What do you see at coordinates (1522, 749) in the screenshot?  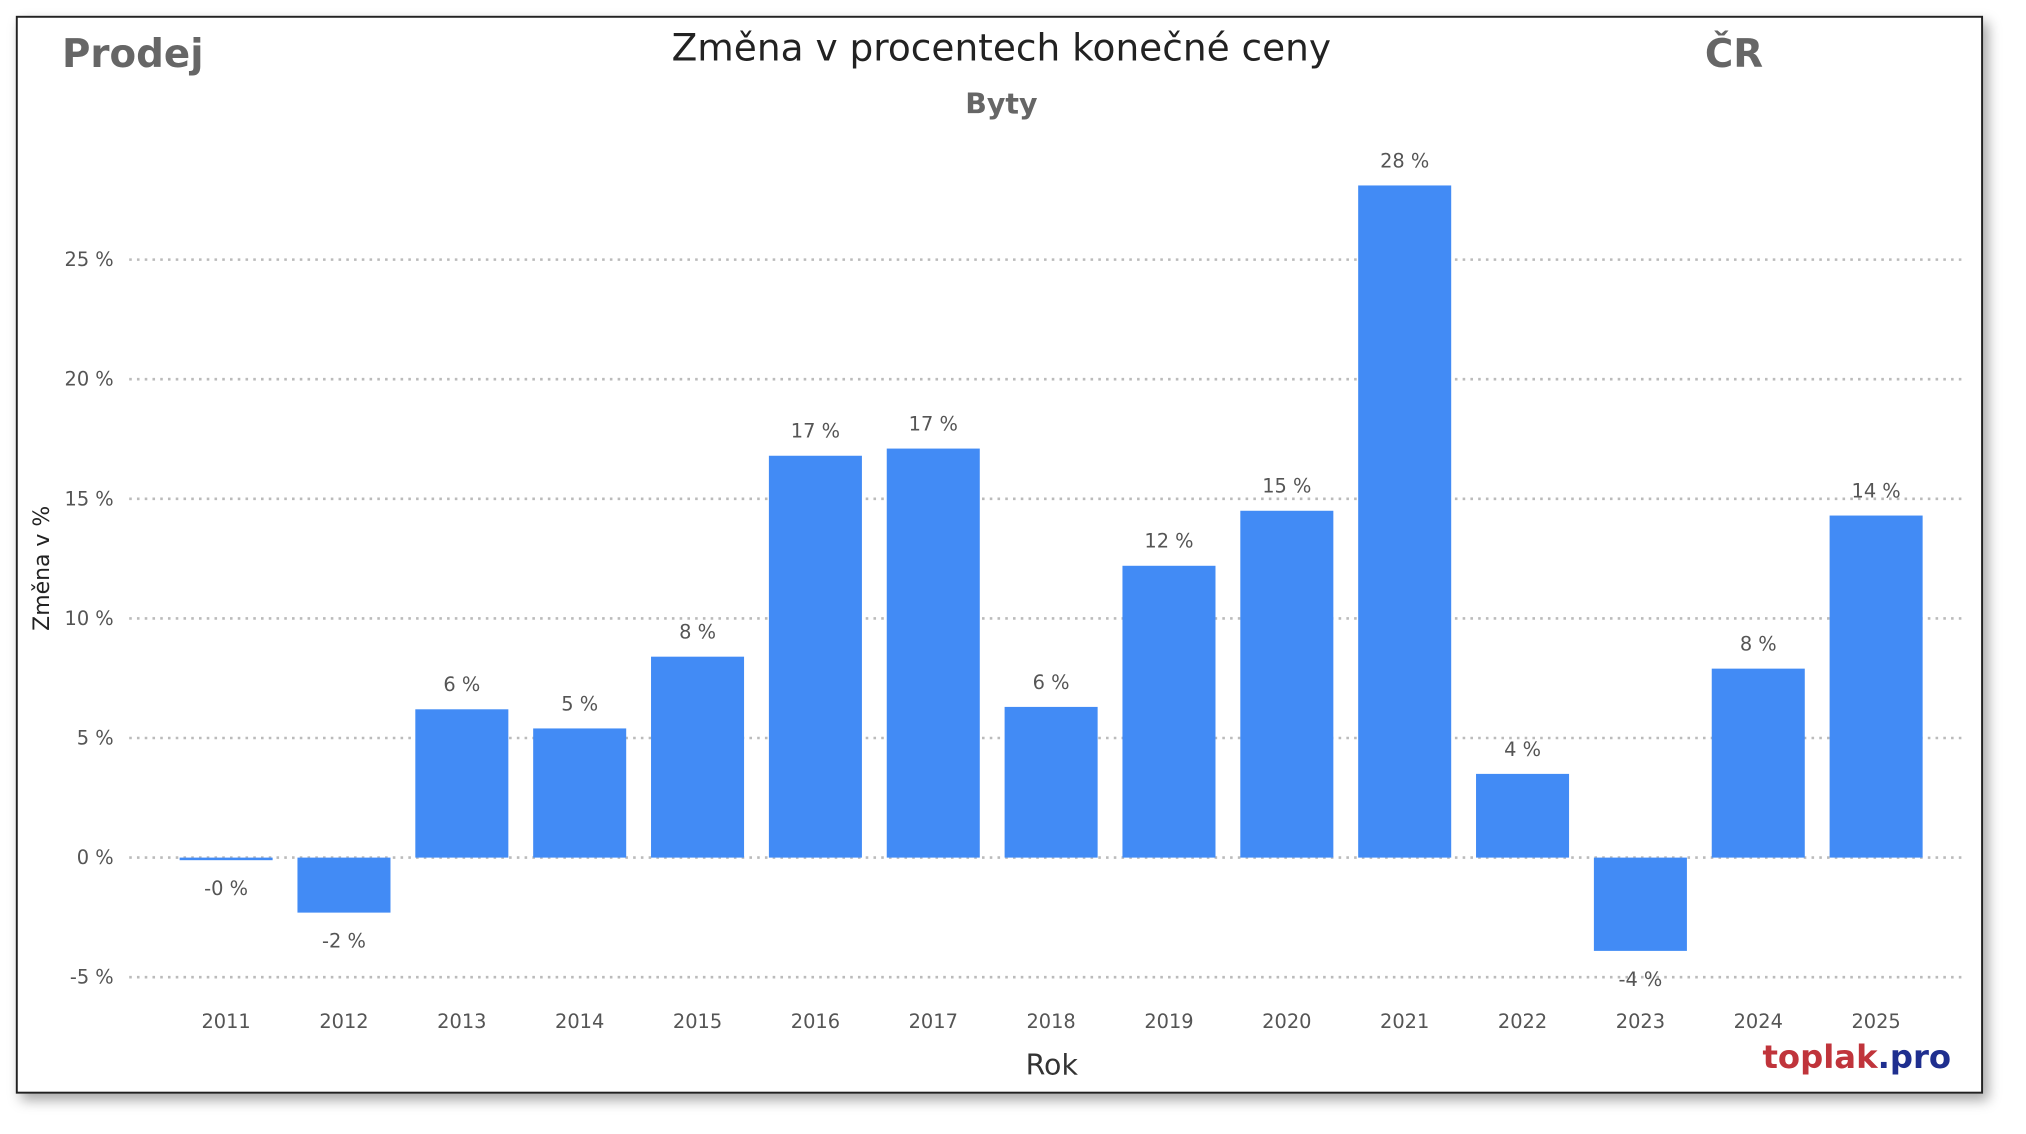 I see `data-label: 4 %` at bounding box center [1522, 749].